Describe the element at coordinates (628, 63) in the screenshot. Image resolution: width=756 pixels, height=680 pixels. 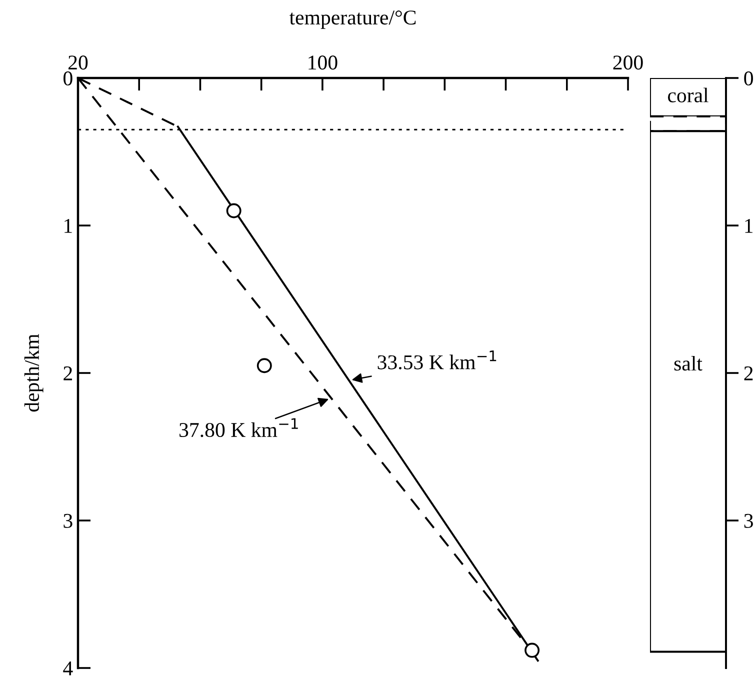
I see `x-tick-label: 200` at that location.